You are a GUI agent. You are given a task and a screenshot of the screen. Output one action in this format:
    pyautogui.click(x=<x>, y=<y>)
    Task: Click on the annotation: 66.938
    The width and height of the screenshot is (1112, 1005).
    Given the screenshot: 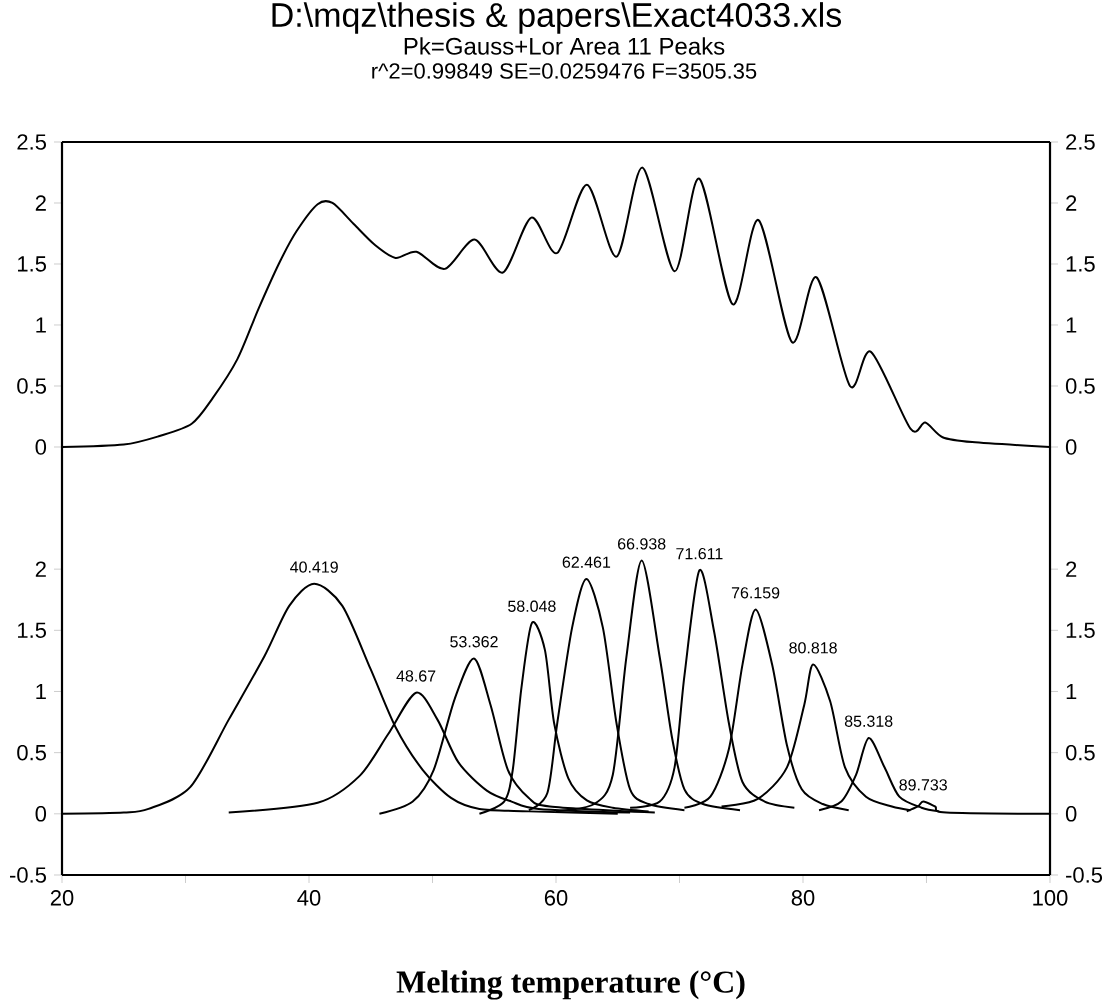 What is the action you would take?
    pyautogui.click(x=642, y=544)
    